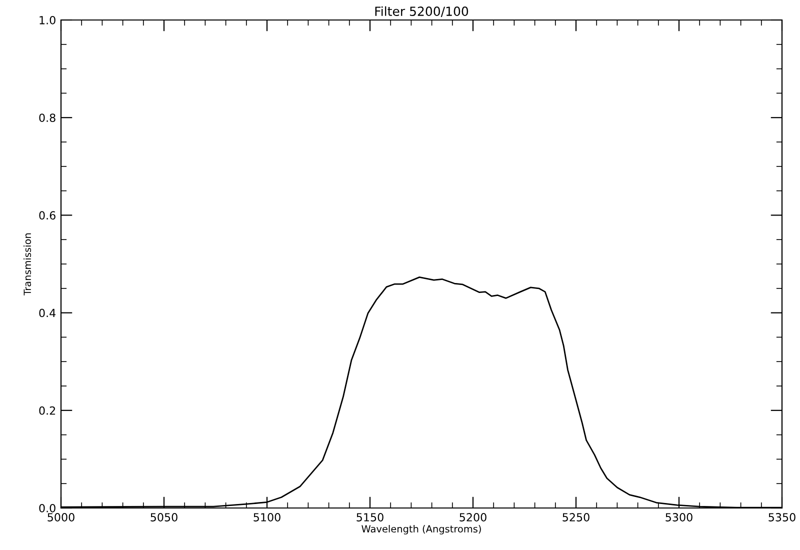 This screenshot has height=550, width=800. What do you see at coordinates (473, 517) in the screenshot?
I see `x-tick-label: 5200` at bounding box center [473, 517].